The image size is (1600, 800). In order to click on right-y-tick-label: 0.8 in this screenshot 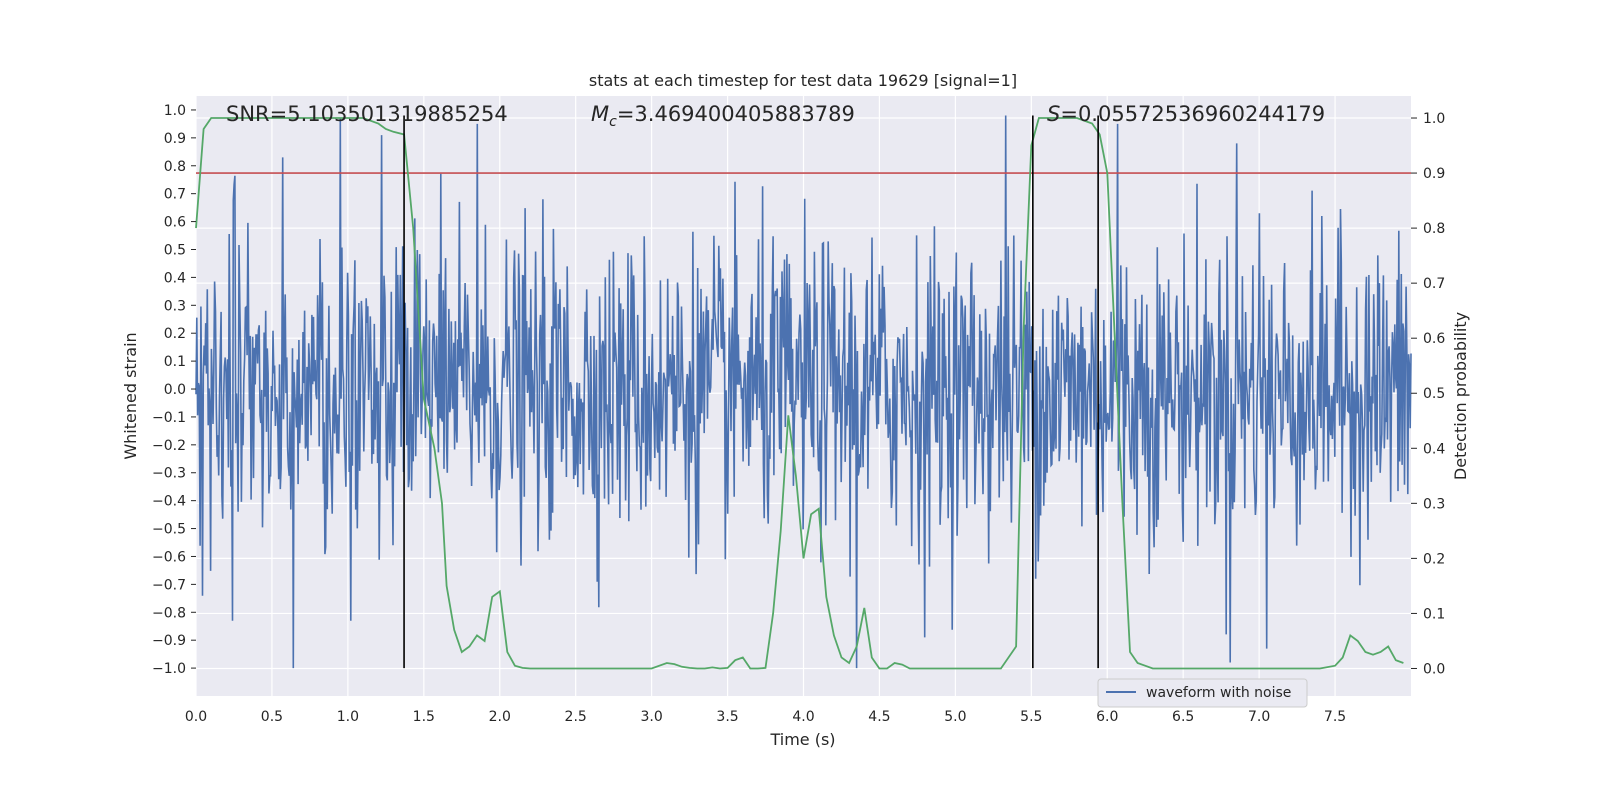, I will do `click(1434, 229)`.